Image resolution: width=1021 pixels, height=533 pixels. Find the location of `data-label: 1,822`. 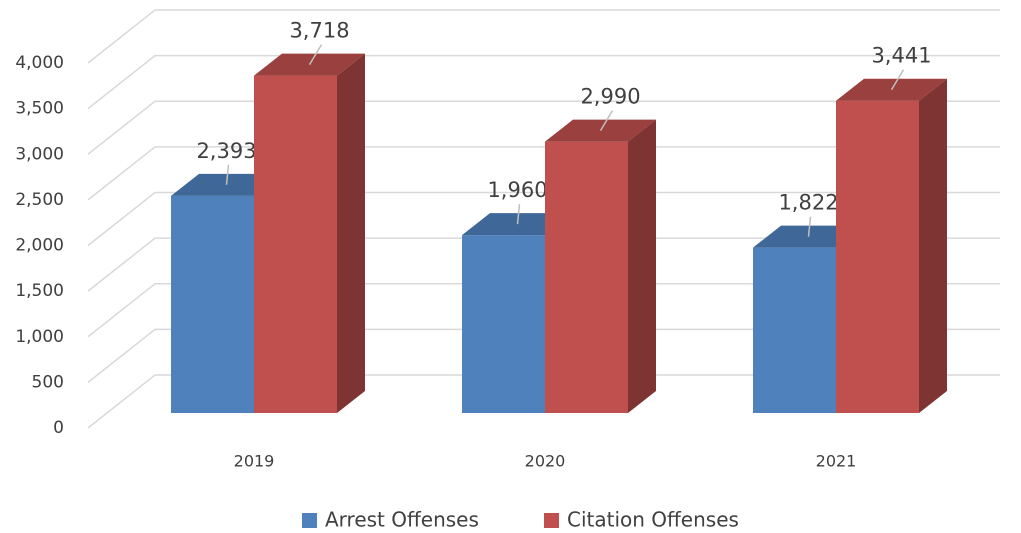

data-label: 1,822 is located at coordinates (808, 203).